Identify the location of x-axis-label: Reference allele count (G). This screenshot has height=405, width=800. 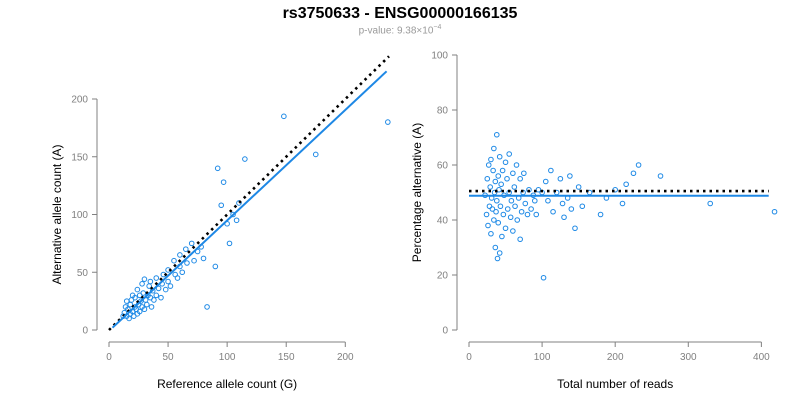
(227, 384).